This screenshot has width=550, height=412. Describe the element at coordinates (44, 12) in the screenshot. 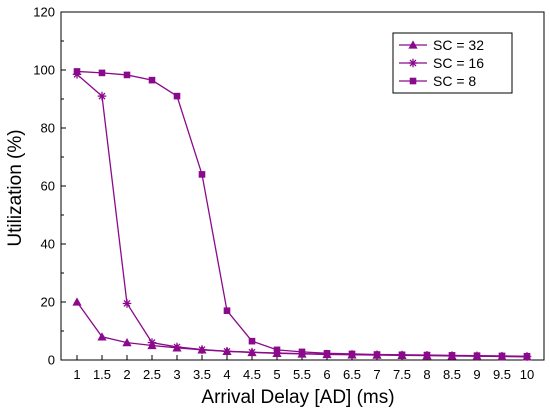

I see `y-tick-label: 120` at that location.